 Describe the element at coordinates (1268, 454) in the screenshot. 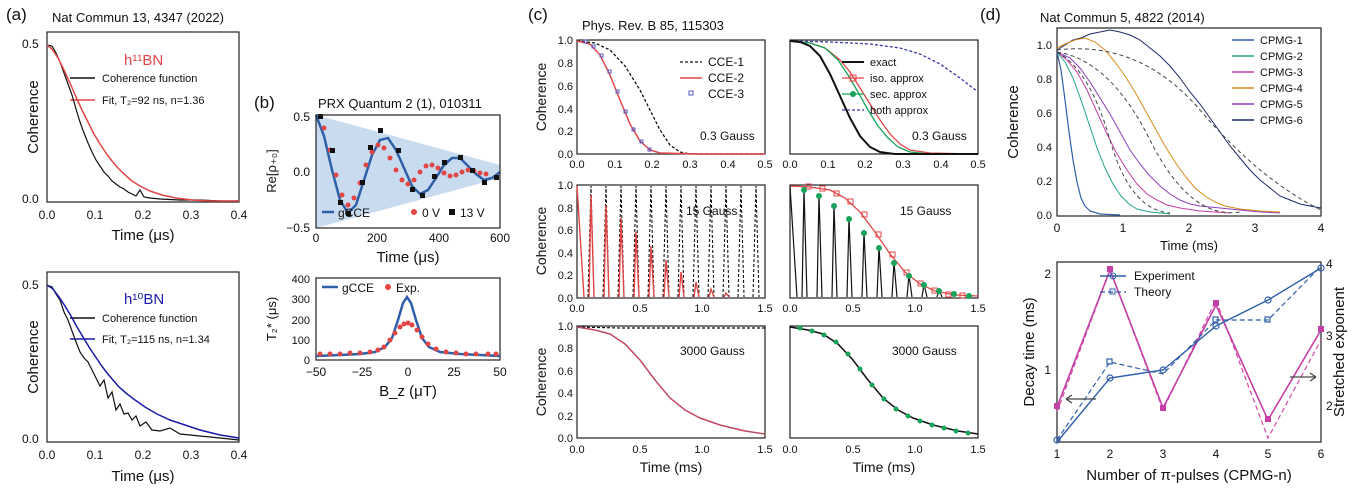

I see `x-tick-label: 5` at that location.